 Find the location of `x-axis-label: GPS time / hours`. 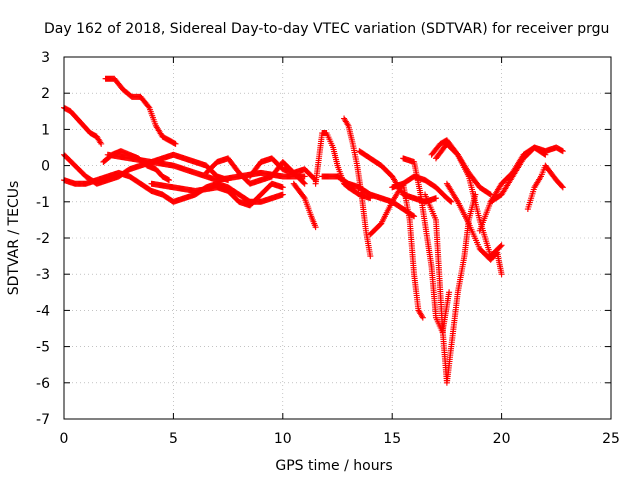

x-axis-label: GPS time / hours is located at coordinates (333, 466).